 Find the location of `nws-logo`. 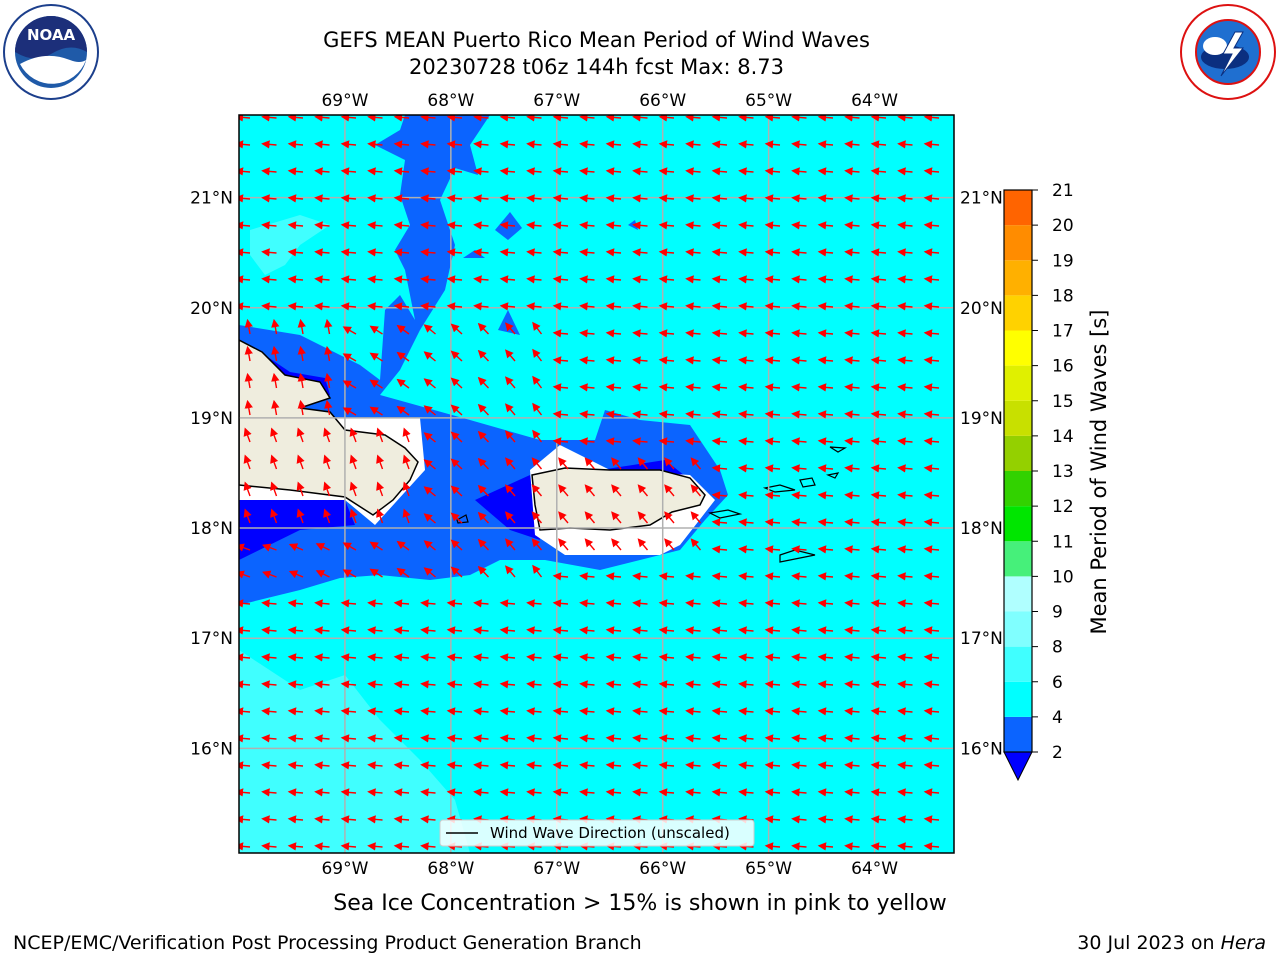

nws-logo is located at coordinates (1228, 52).